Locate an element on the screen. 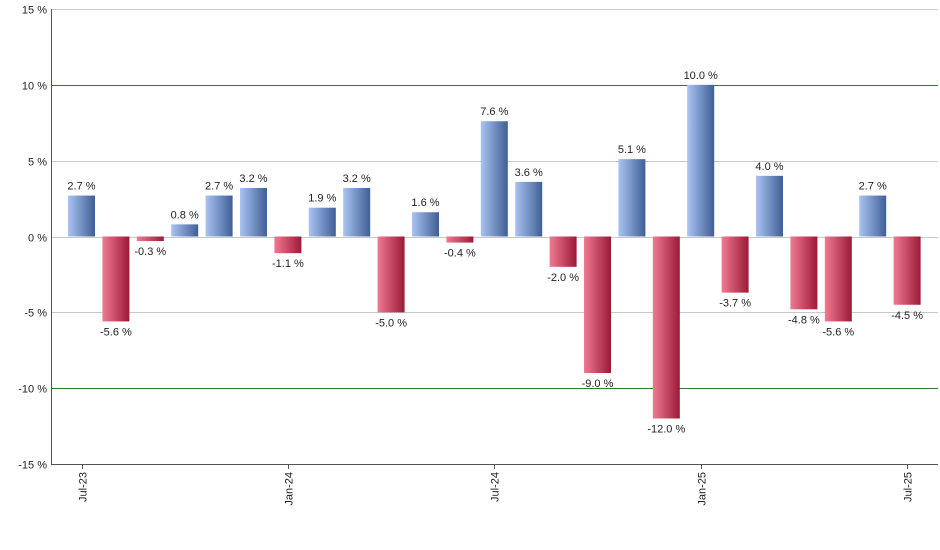 The height and width of the screenshot is (550, 940). y-tick-label: 5 % is located at coordinates (37, 163).